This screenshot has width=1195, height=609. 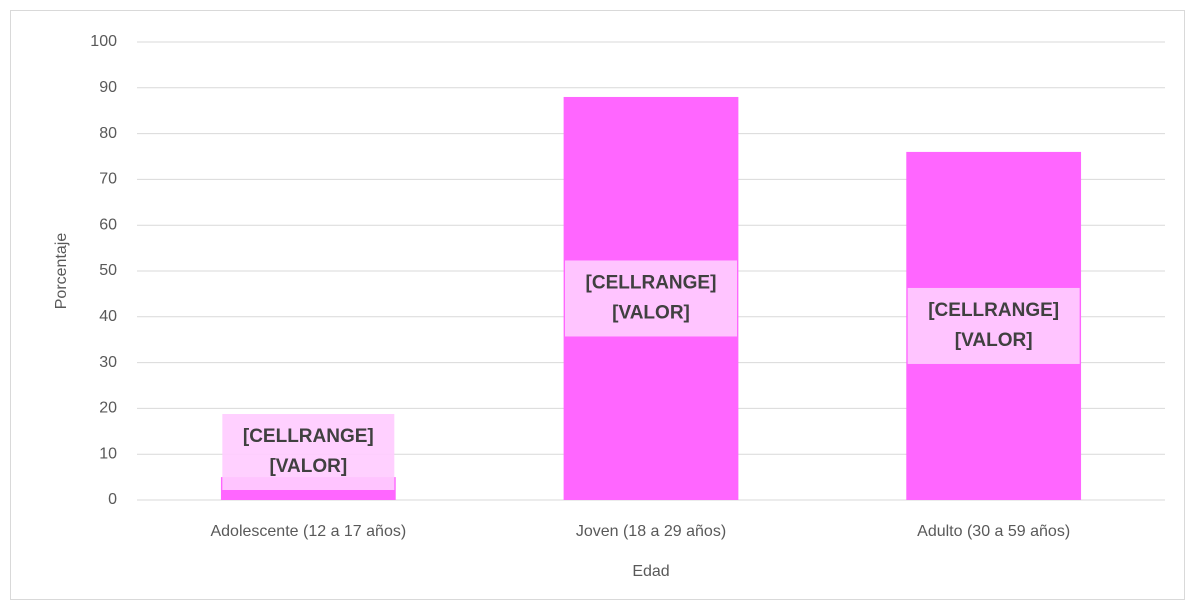 I want to click on y-tick-label: 60, so click(x=108, y=224).